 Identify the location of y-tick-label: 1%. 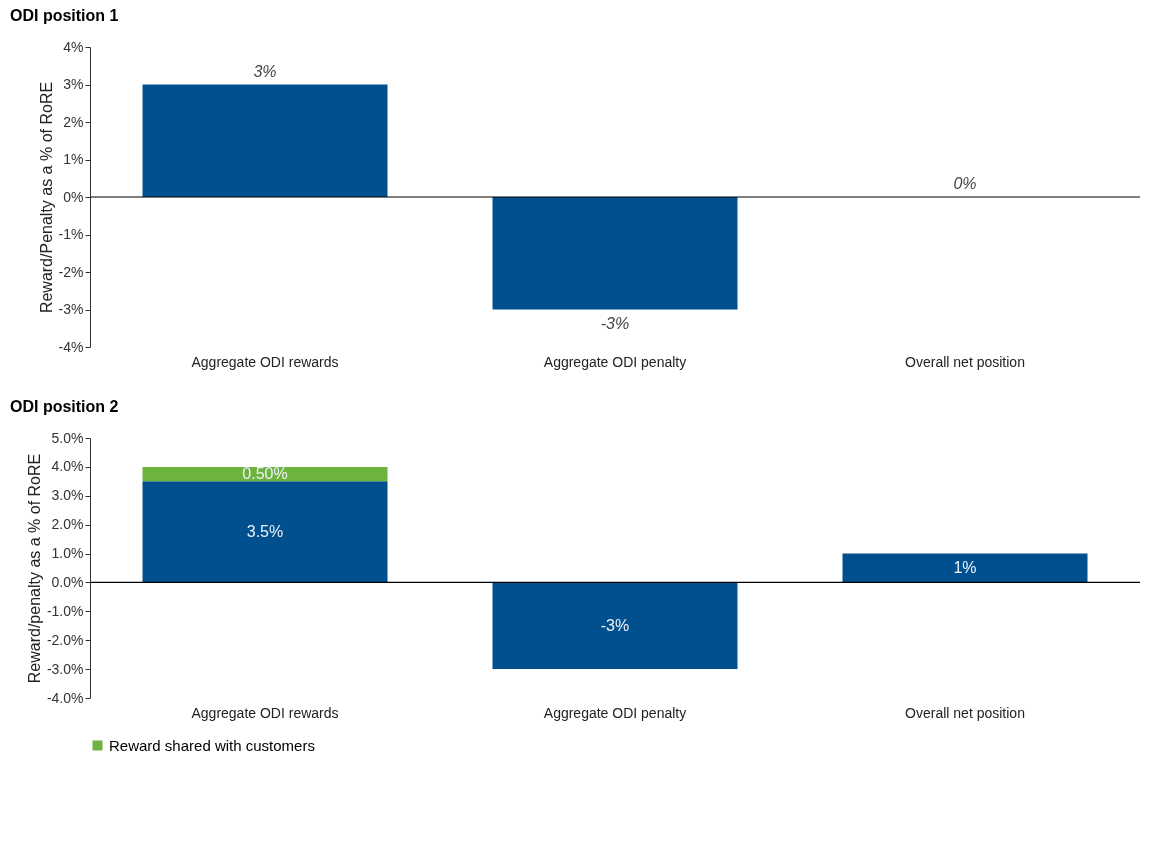
(73, 159).